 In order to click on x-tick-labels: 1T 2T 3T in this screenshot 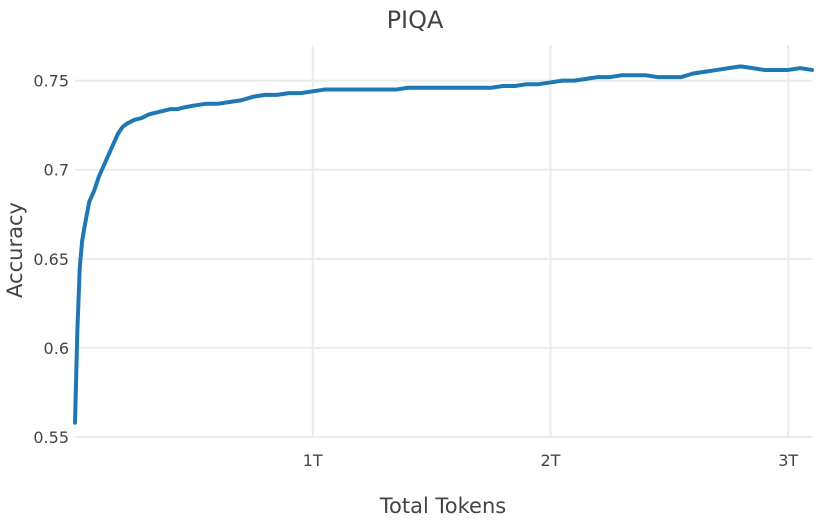, I will do `click(551, 460)`.